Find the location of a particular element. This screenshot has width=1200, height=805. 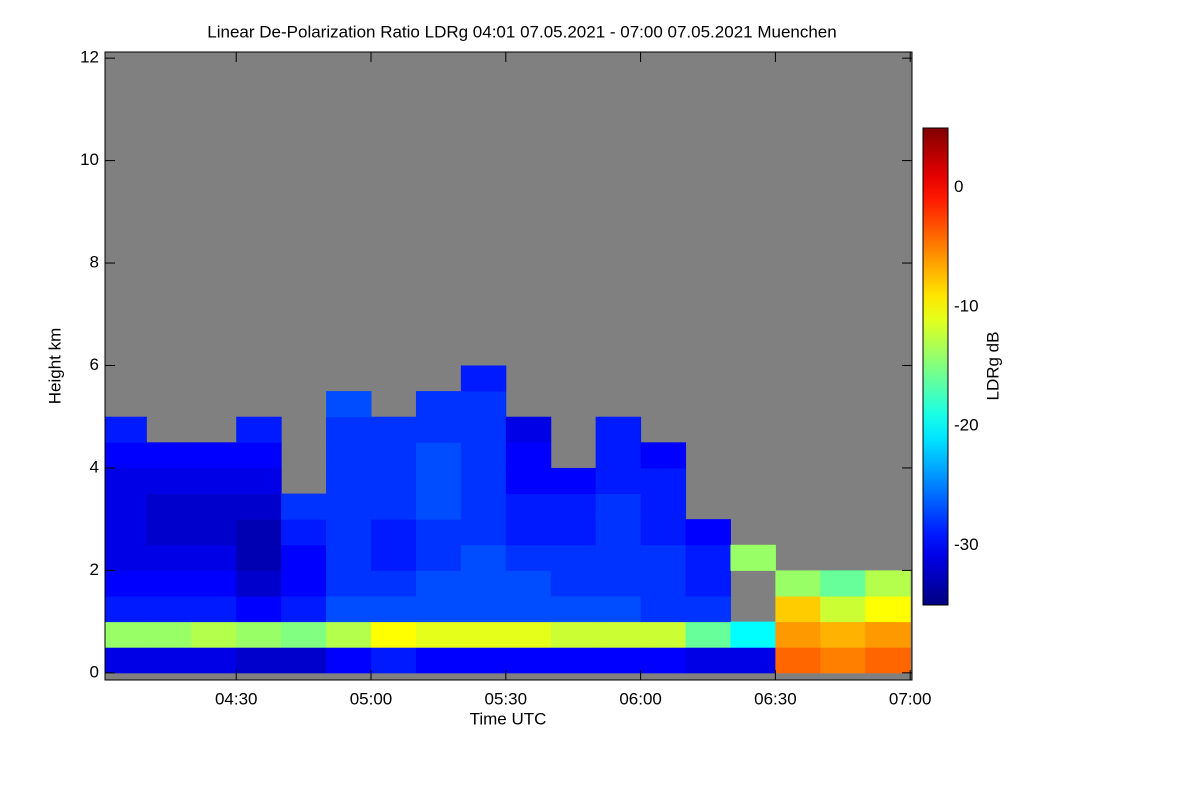

y-tick-label: 0 is located at coordinates (94, 671).